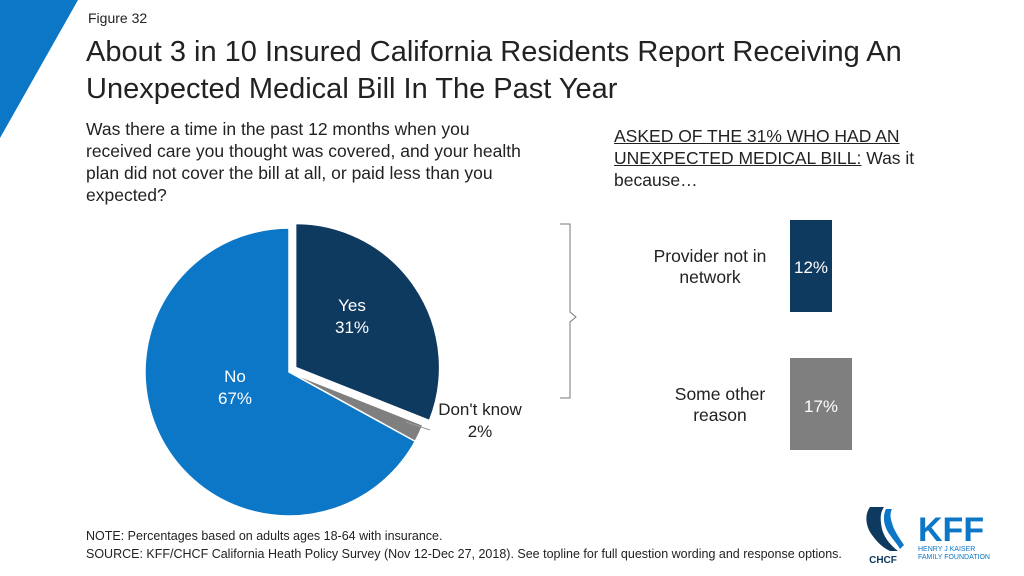 The image size is (1024, 576). I want to click on chcf-logo: CHCF, so click(885, 536).